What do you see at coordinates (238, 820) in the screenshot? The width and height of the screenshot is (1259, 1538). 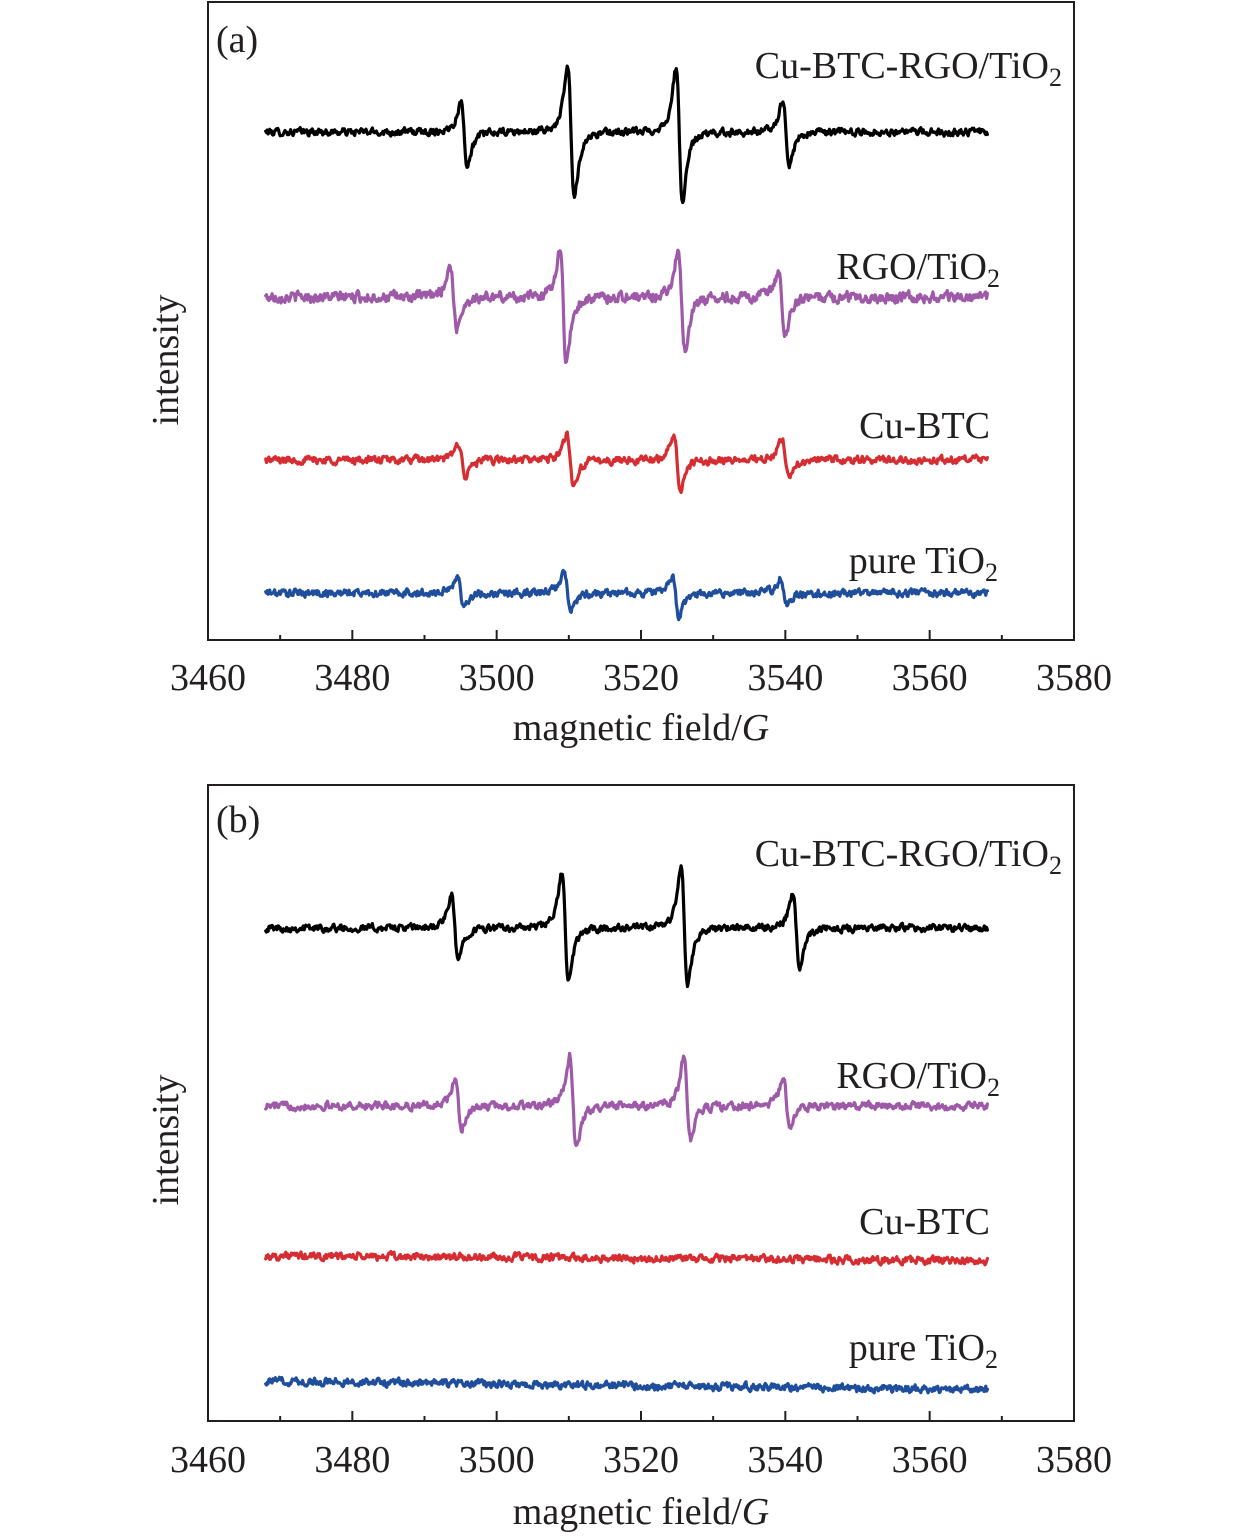 I see `panel-b-label: (b)` at bounding box center [238, 820].